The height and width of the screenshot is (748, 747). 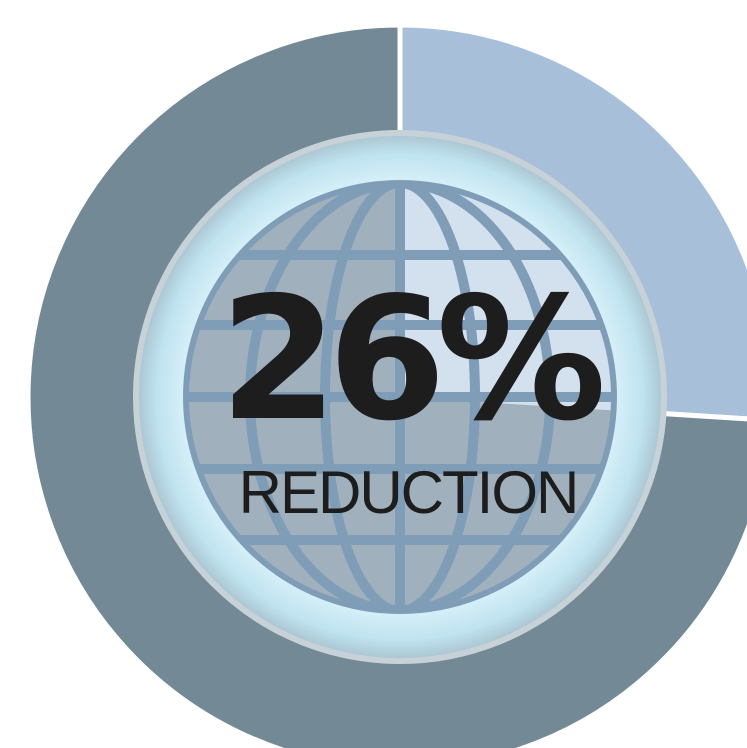 I want to click on reduction-value: 26%, so click(x=411, y=360).